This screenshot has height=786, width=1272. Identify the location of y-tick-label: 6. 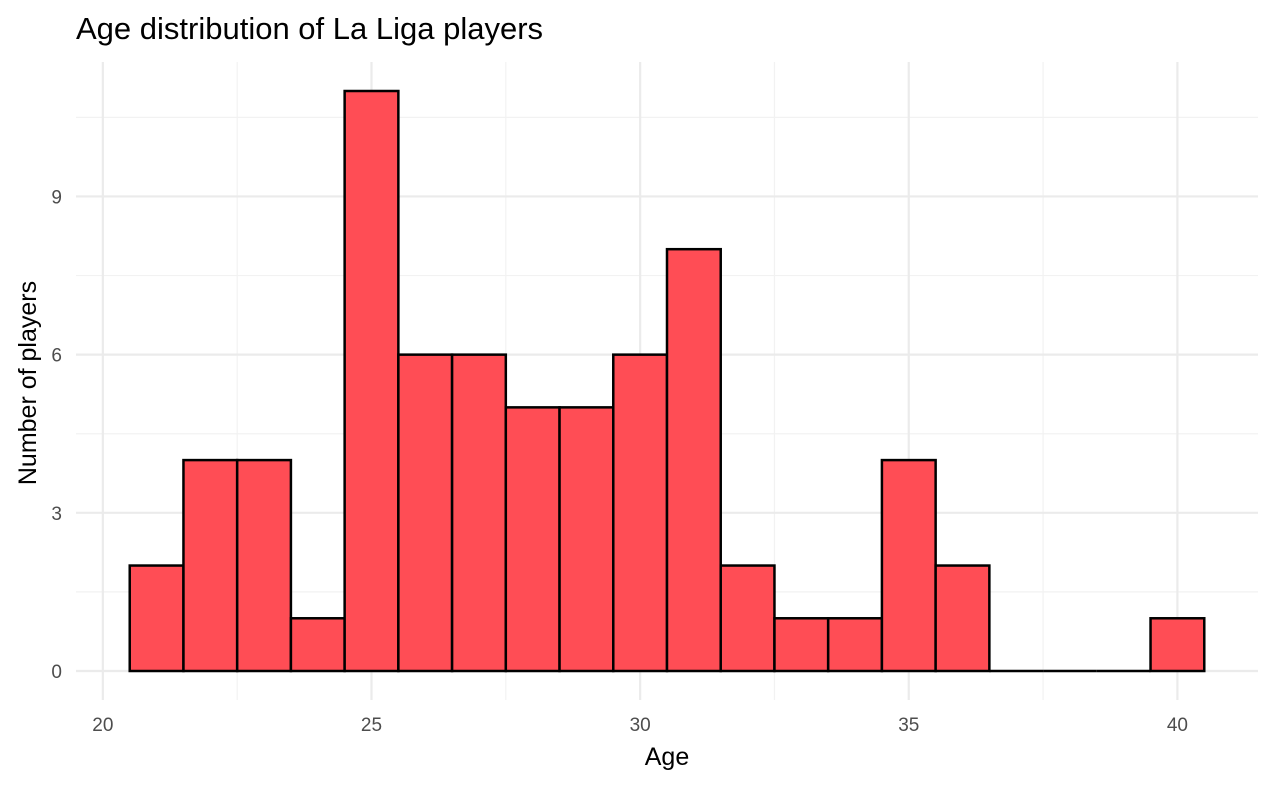
(56, 356).